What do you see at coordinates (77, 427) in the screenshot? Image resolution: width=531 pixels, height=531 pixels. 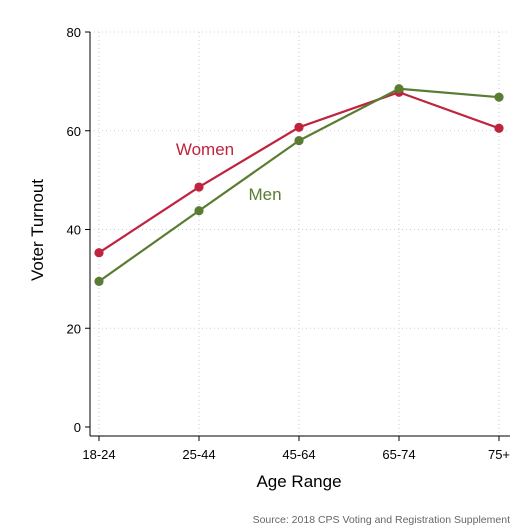 I see `y-tick-label: 0` at bounding box center [77, 427].